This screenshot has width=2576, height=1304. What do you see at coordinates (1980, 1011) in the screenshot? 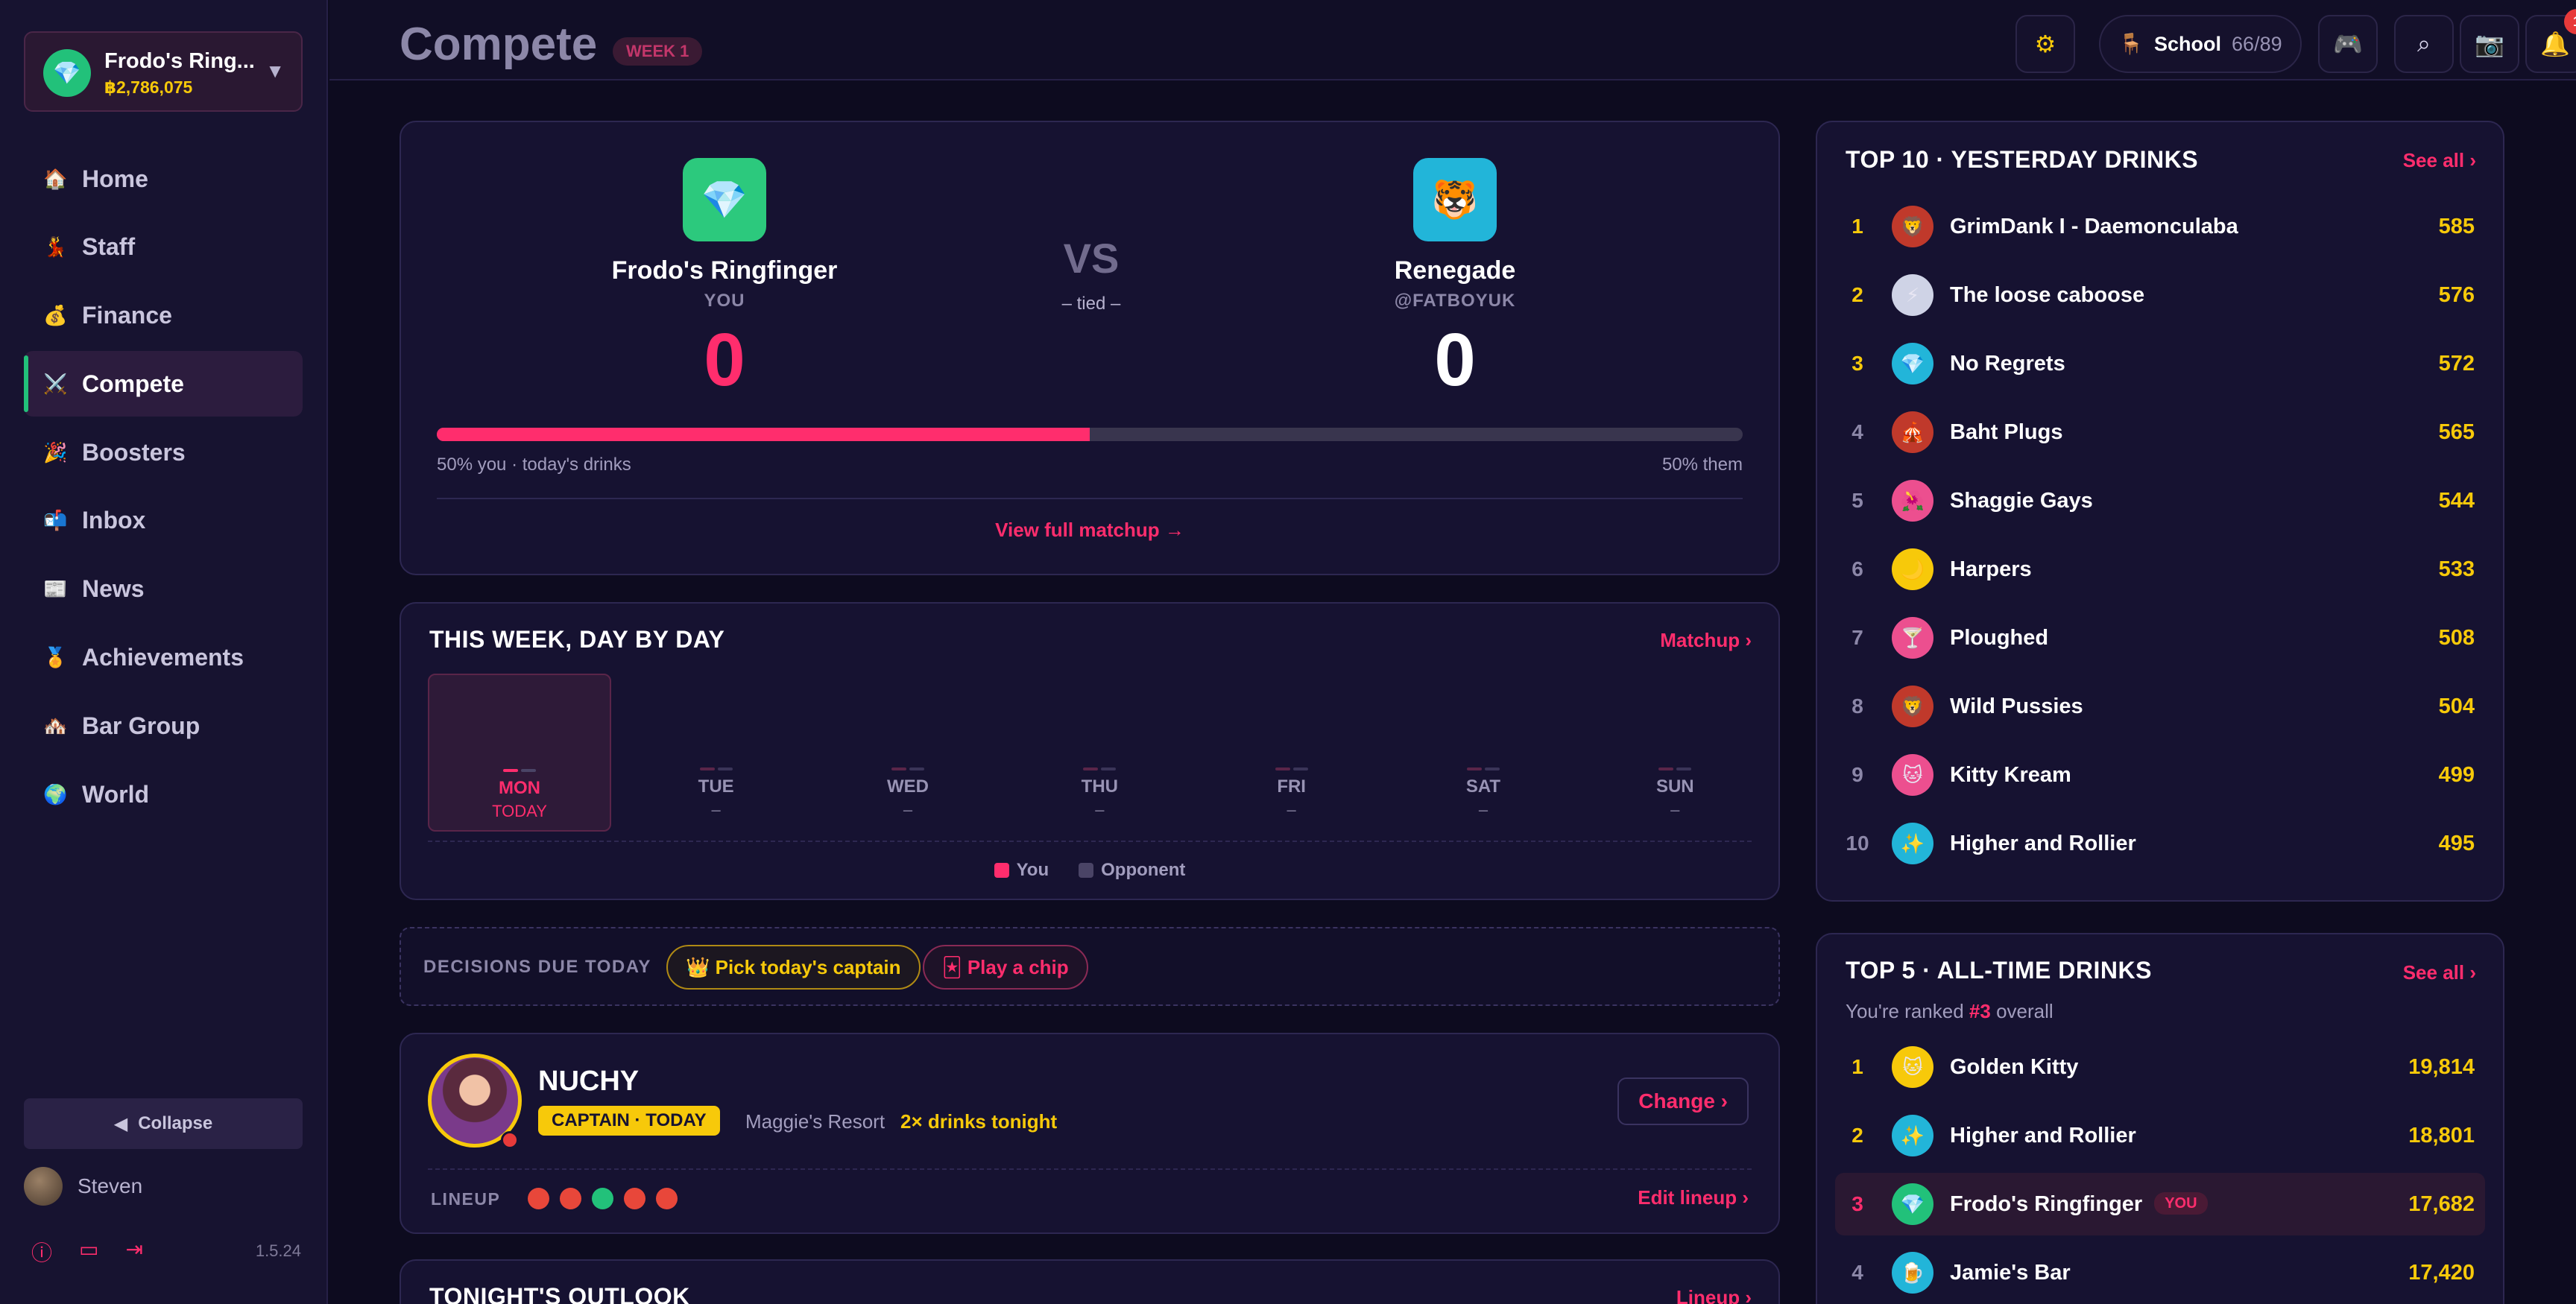
I see `rank-value: #3` at bounding box center [1980, 1011].